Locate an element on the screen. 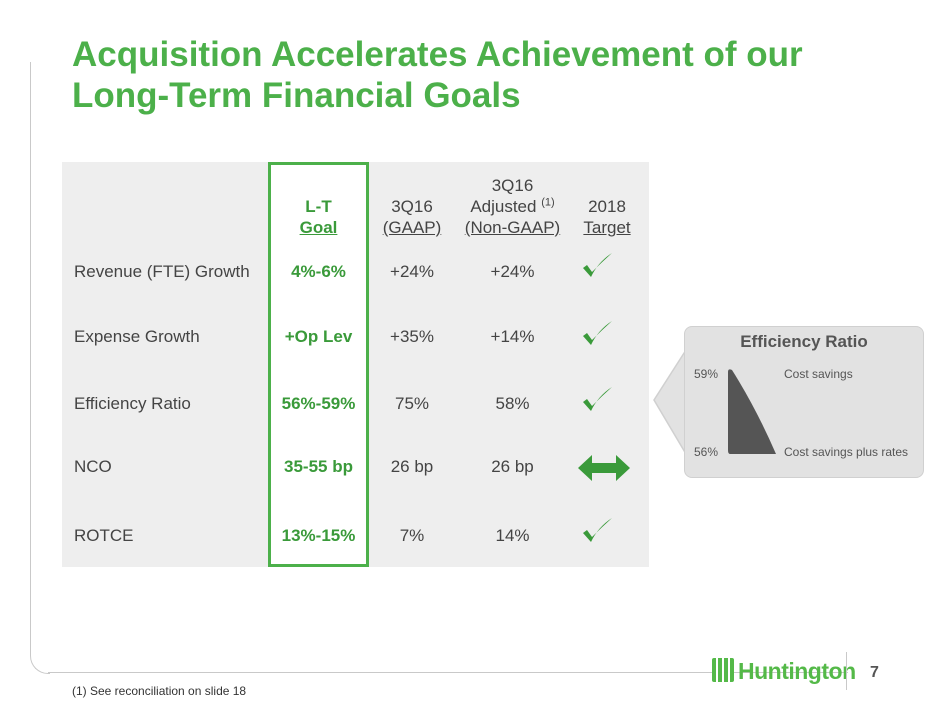  cell-gaap-rotce: 7% is located at coordinates (412, 535).